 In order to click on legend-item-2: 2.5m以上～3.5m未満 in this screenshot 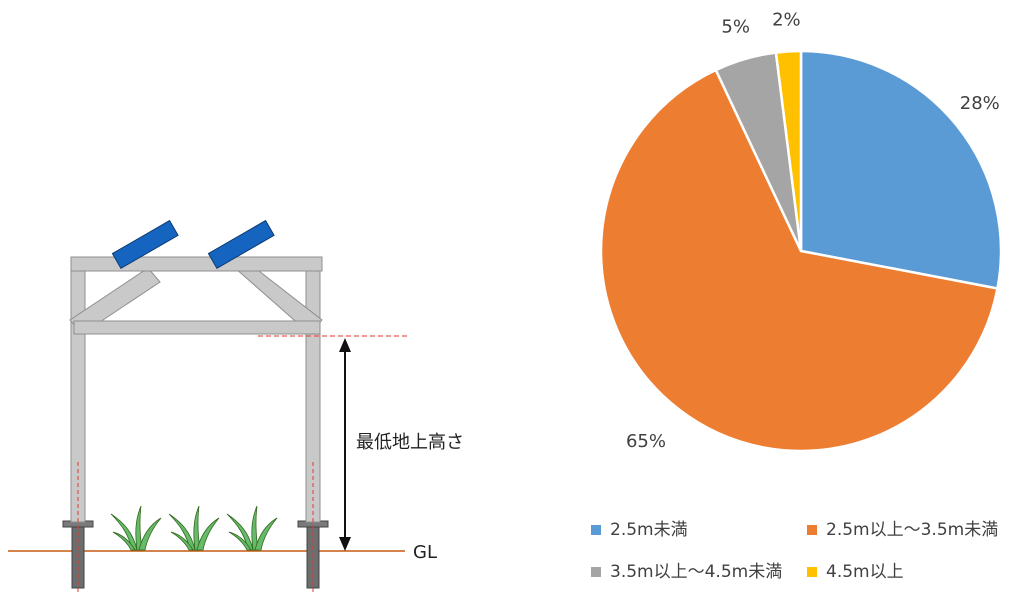, I will do `click(902, 527)`.